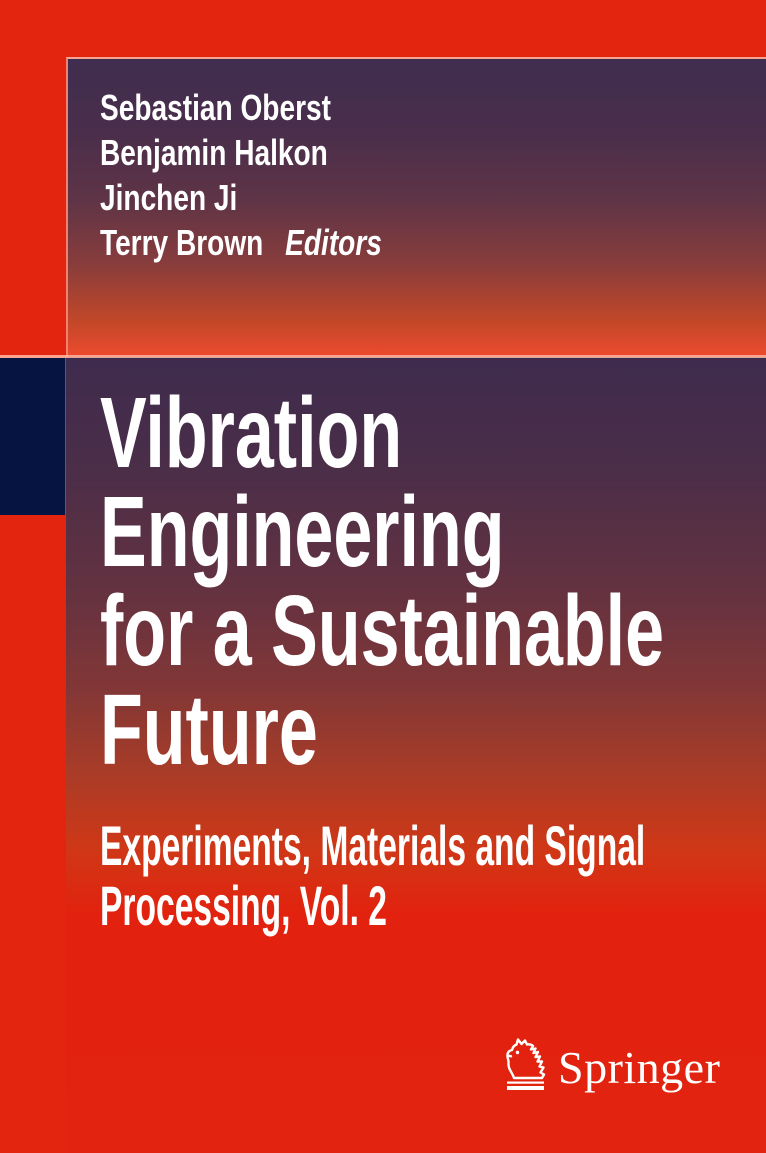 Image resolution: width=766 pixels, height=1153 pixels. I want to click on author-name: Terry Brown, so click(182, 242).